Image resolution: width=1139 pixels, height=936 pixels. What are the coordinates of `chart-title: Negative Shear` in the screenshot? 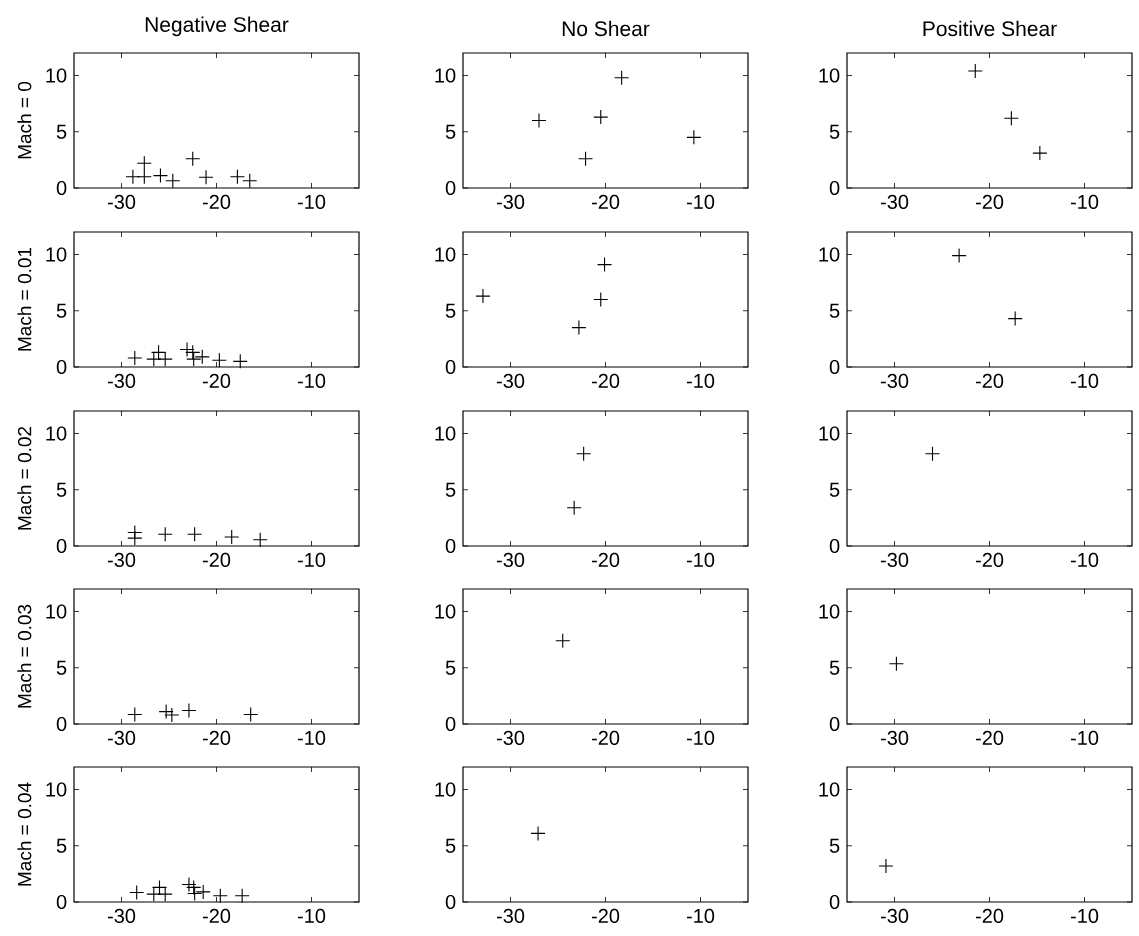 It's located at (217, 26).